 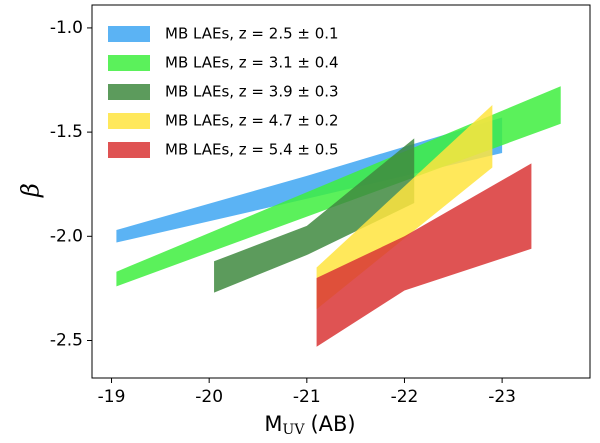 I want to click on x-tick-label: -21, so click(x=307, y=397).